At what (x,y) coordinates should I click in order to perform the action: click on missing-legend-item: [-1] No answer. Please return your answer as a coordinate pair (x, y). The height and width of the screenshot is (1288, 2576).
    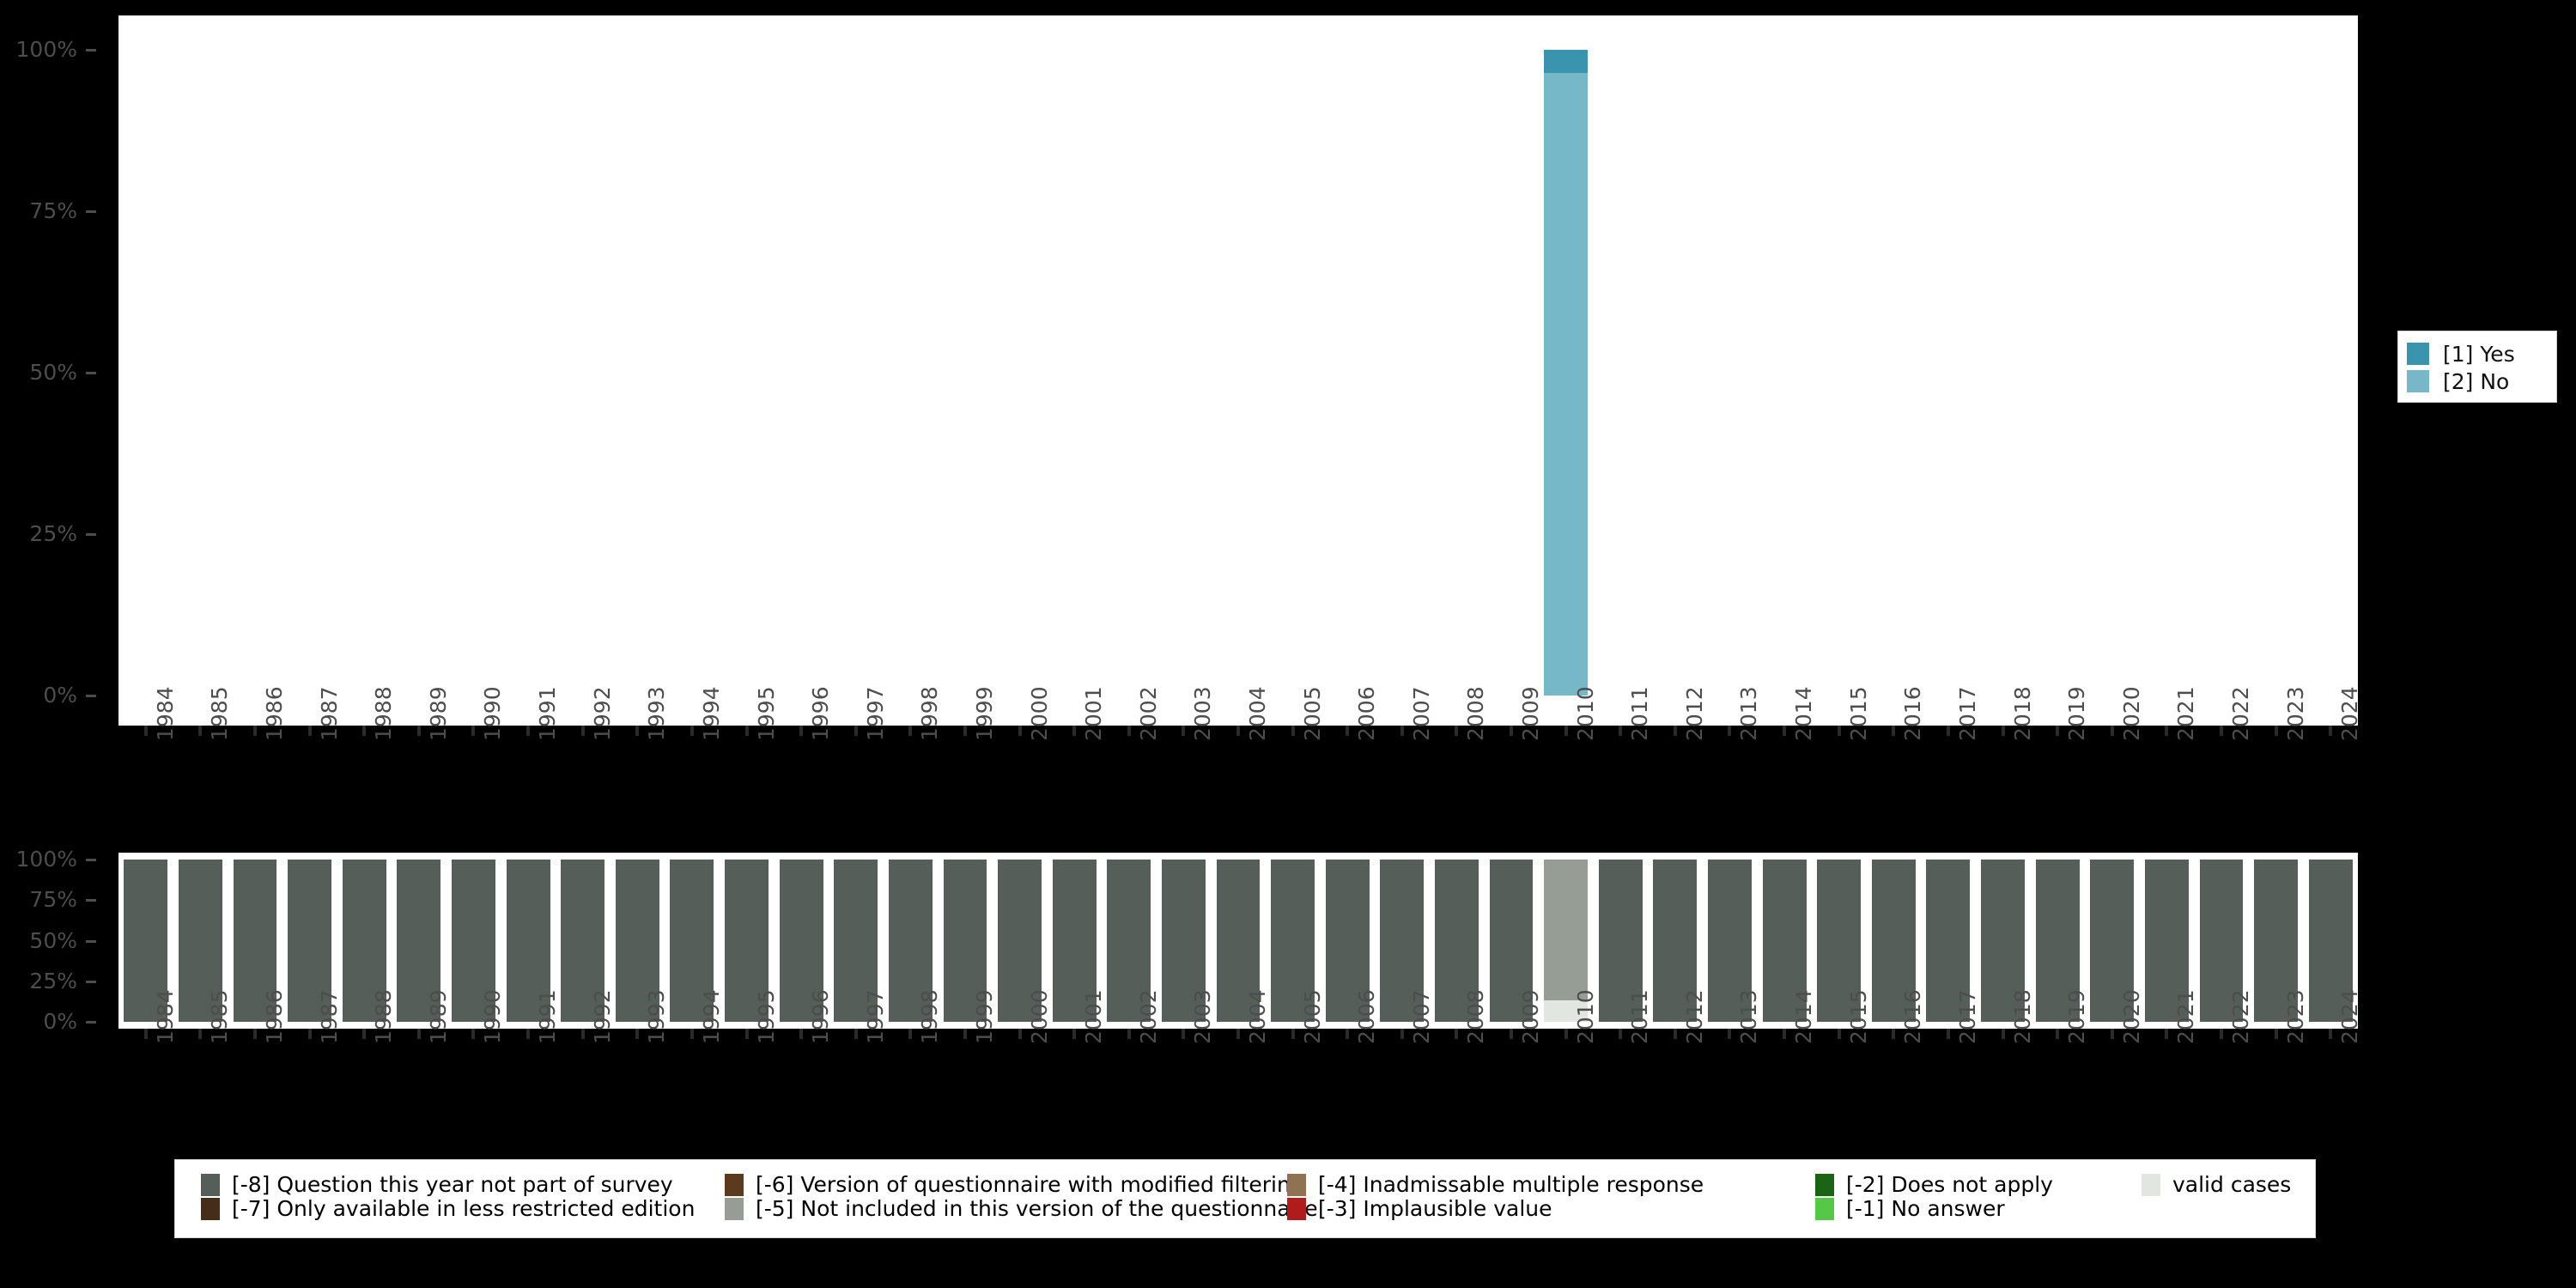
    Looking at the image, I should click on (1910, 1209).